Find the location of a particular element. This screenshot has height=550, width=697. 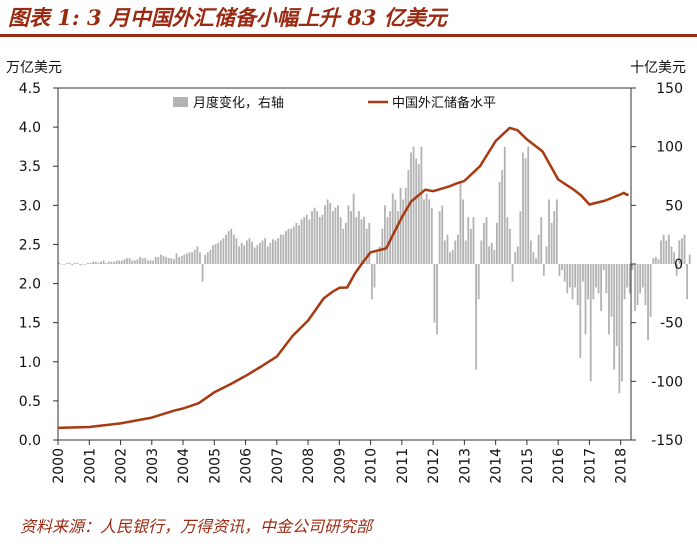

x-tick-label: 2012 is located at coordinates (434, 466).